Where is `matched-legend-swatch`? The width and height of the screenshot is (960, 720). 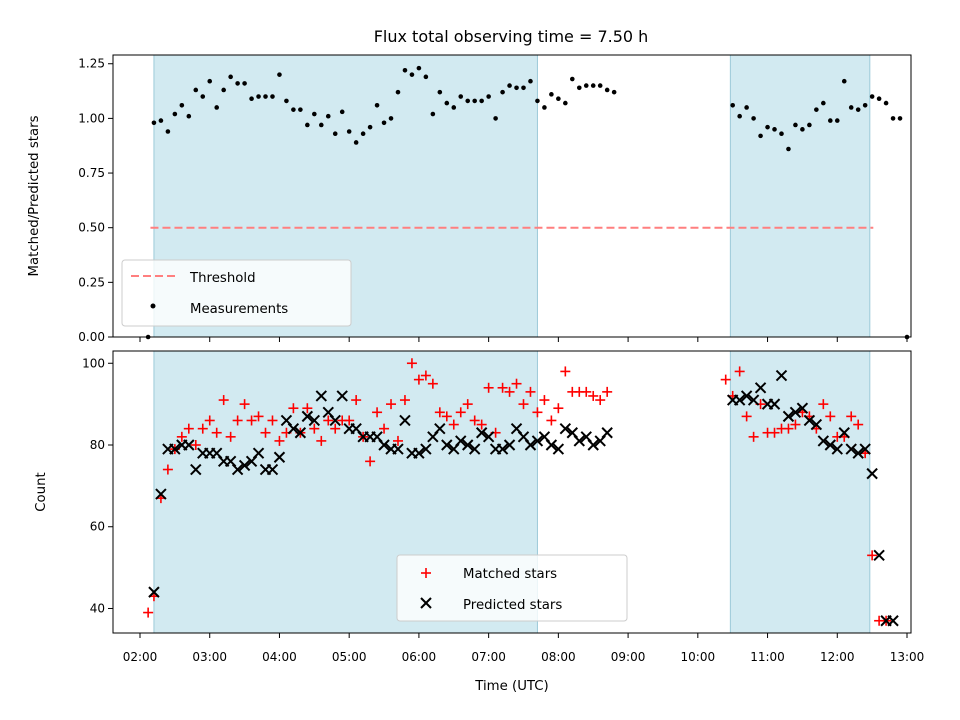
matched-legend-swatch is located at coordinates (426, 573).